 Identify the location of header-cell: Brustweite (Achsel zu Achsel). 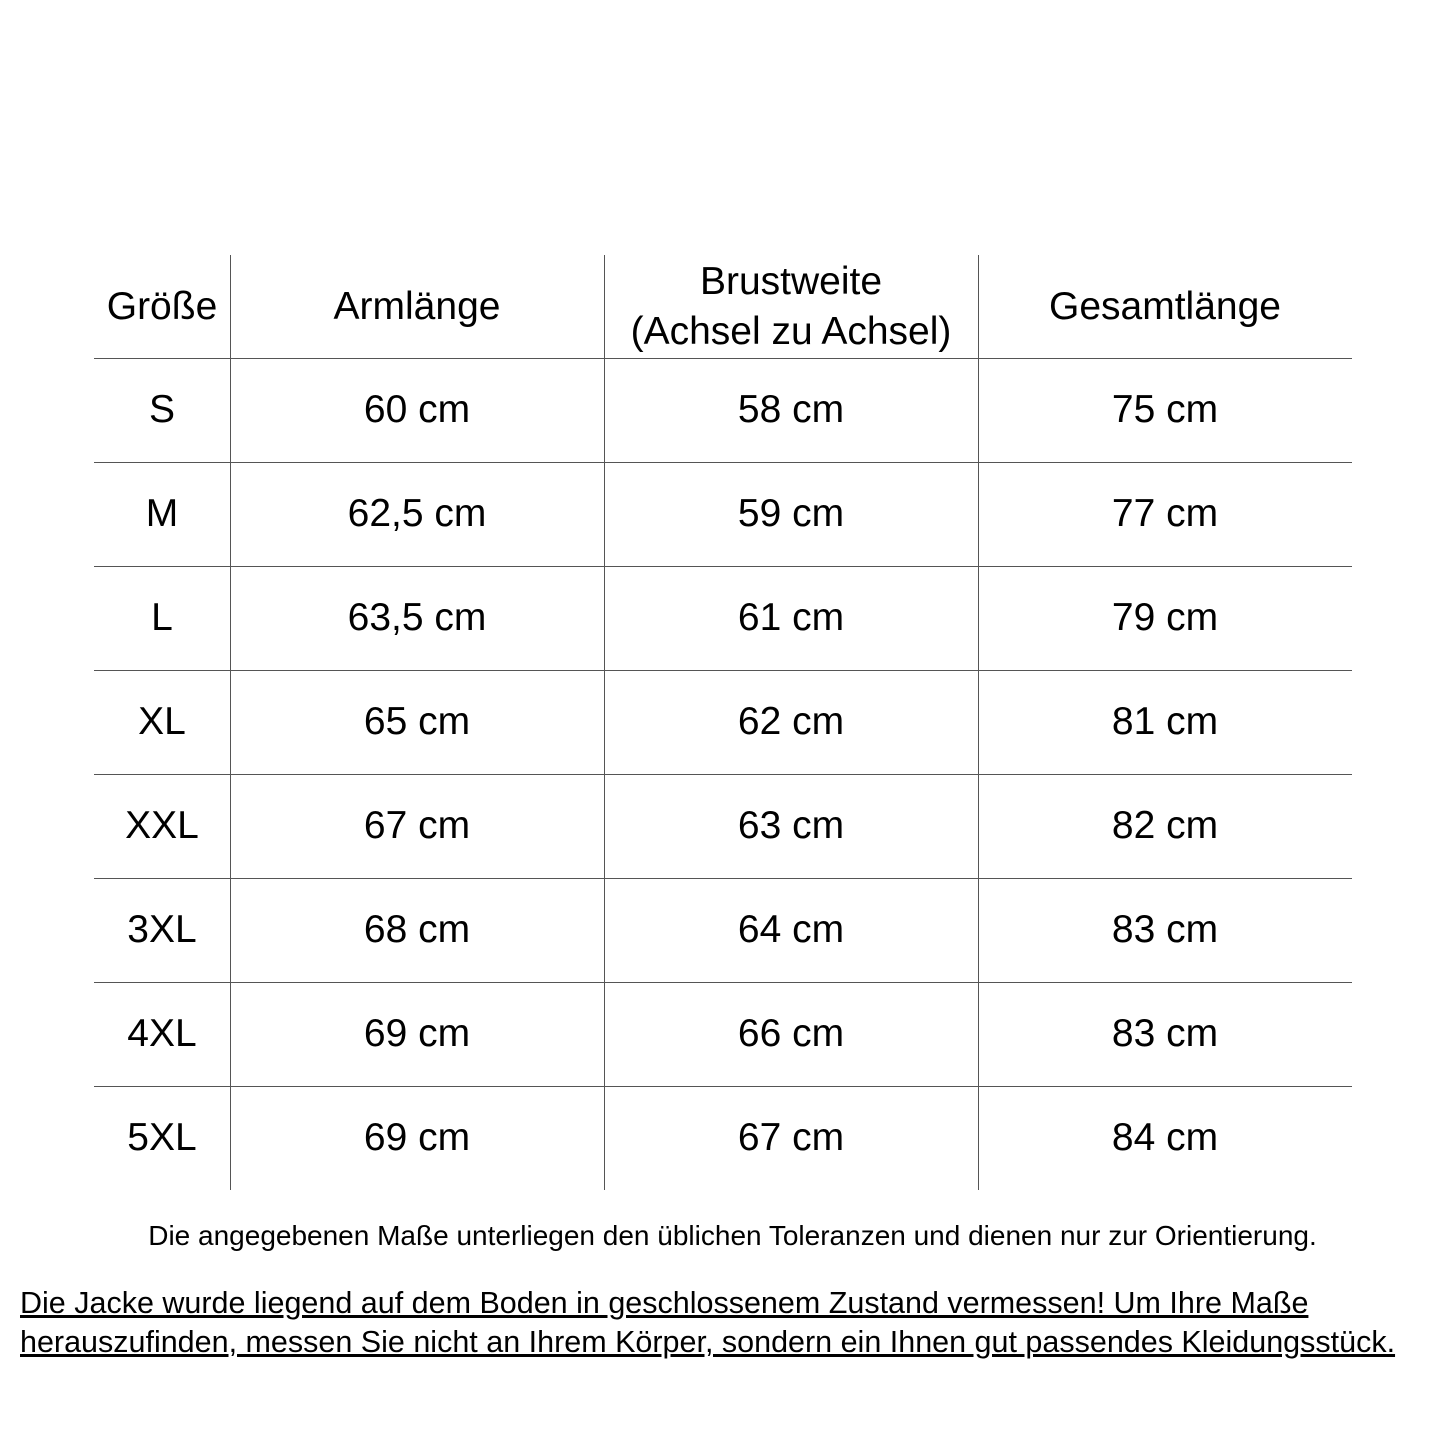
(791, 306).